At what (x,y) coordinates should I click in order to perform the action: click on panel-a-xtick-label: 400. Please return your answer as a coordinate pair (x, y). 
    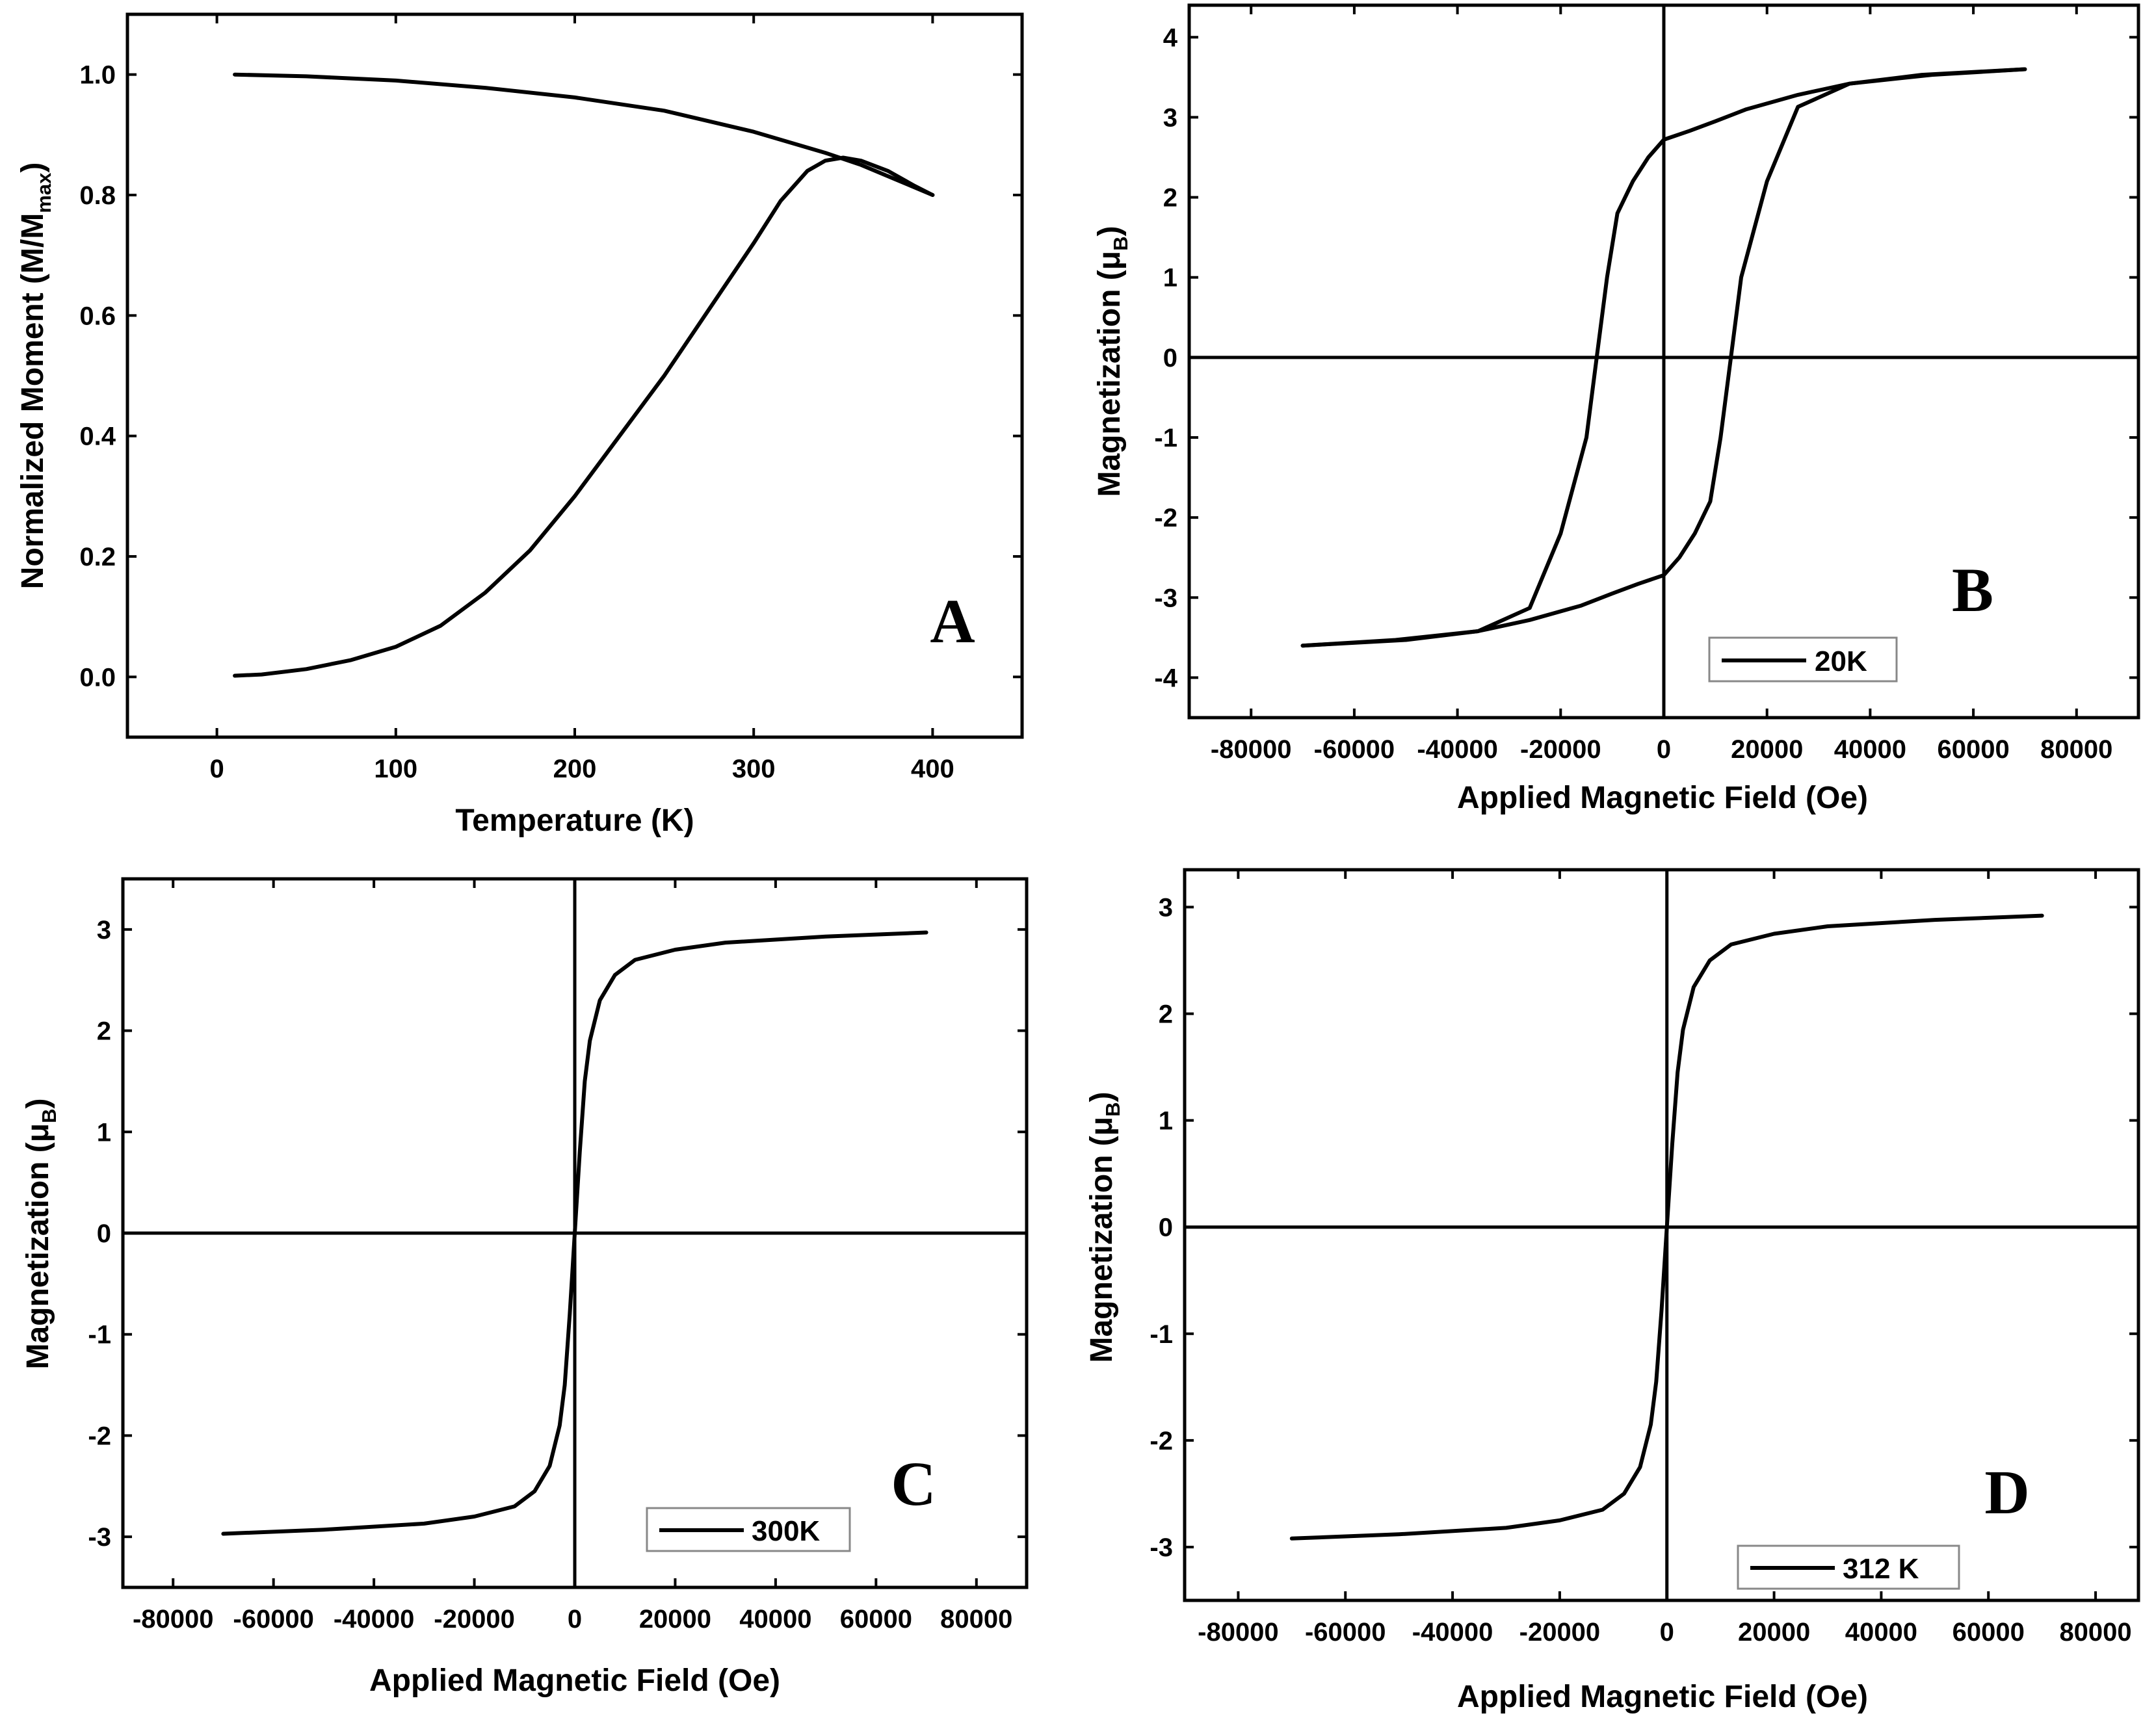
    Looking at the image, I should click on (932, 769).